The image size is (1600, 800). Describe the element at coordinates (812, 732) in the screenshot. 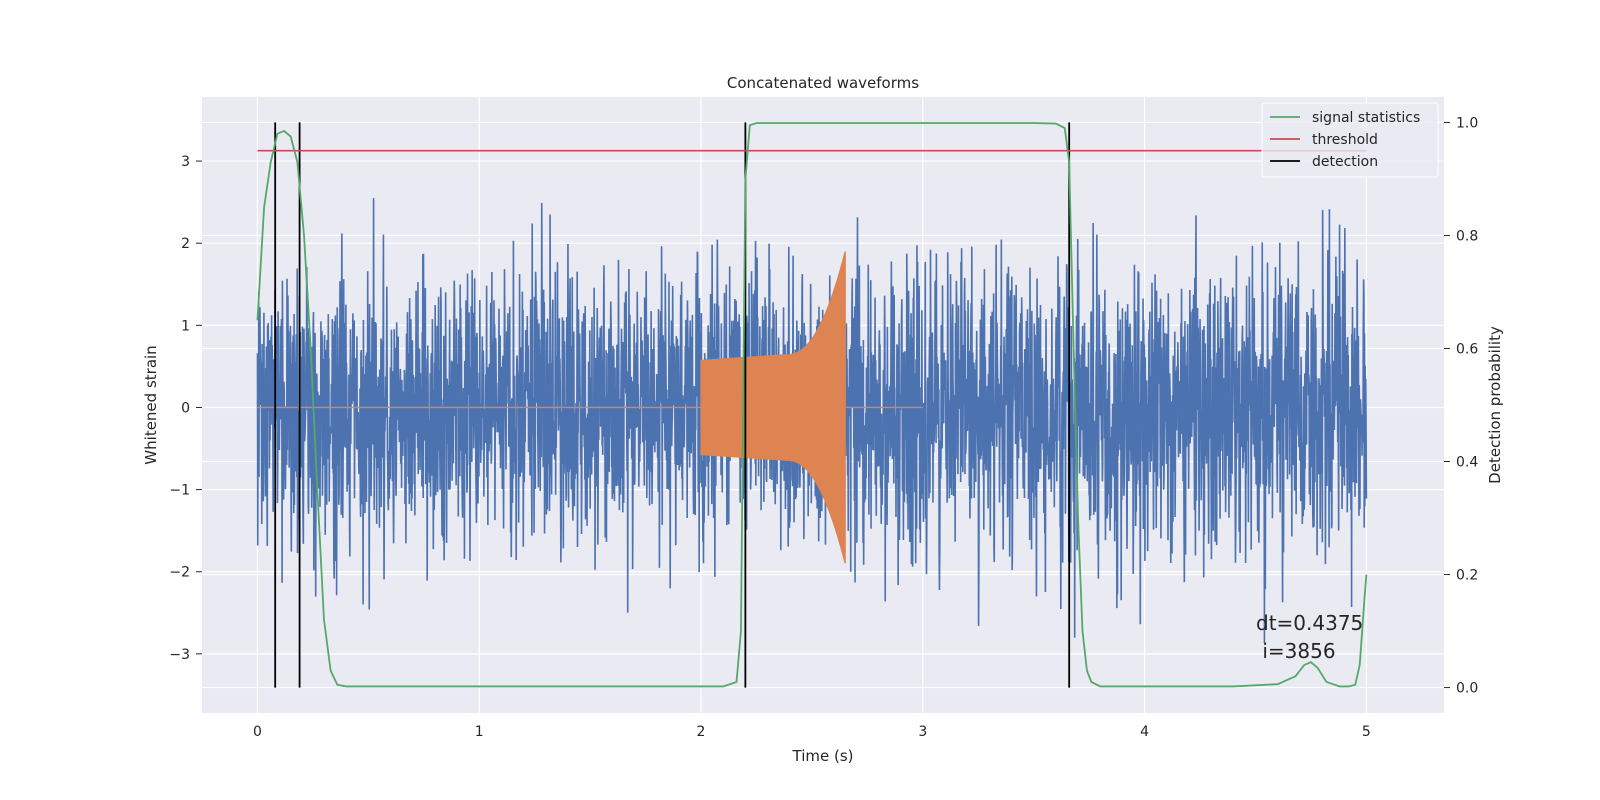

I see `x-axis-ticks: 0 1 2 3 4 5` at that location.